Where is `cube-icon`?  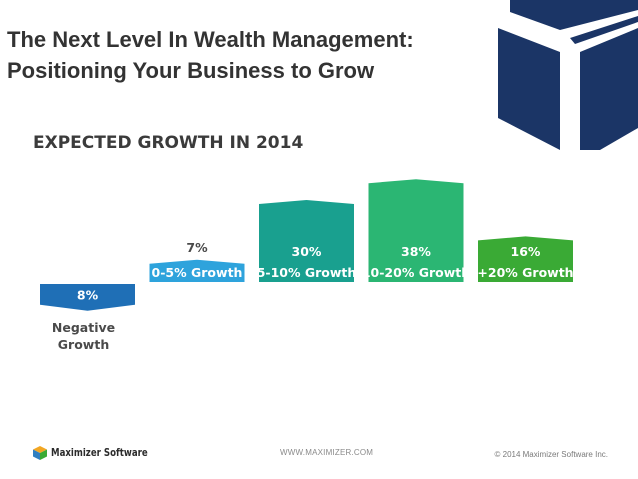
cube-icon is located at coordinates (40, 453).